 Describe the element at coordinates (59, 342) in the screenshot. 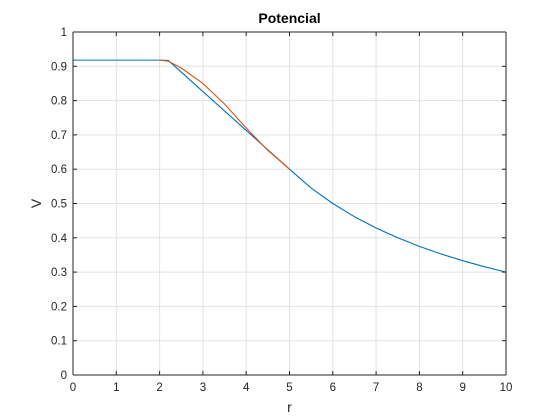

I see `y-tick-label-1: 0.1` at that location.